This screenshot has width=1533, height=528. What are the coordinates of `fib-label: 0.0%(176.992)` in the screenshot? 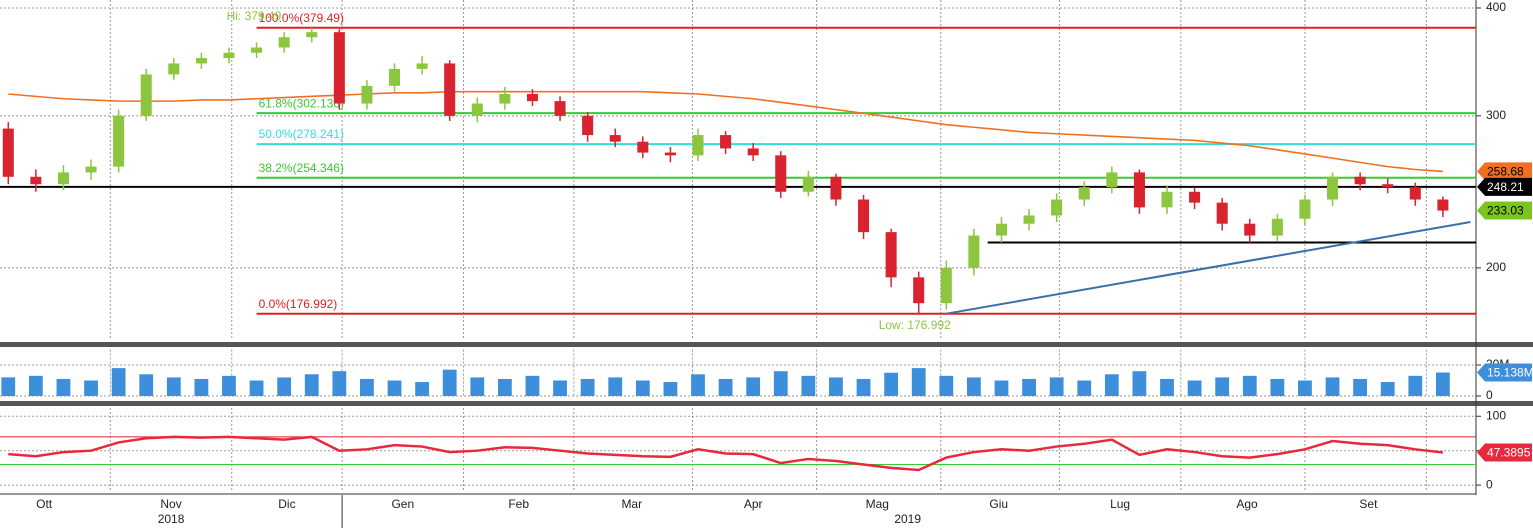 It's located at (298, 304).